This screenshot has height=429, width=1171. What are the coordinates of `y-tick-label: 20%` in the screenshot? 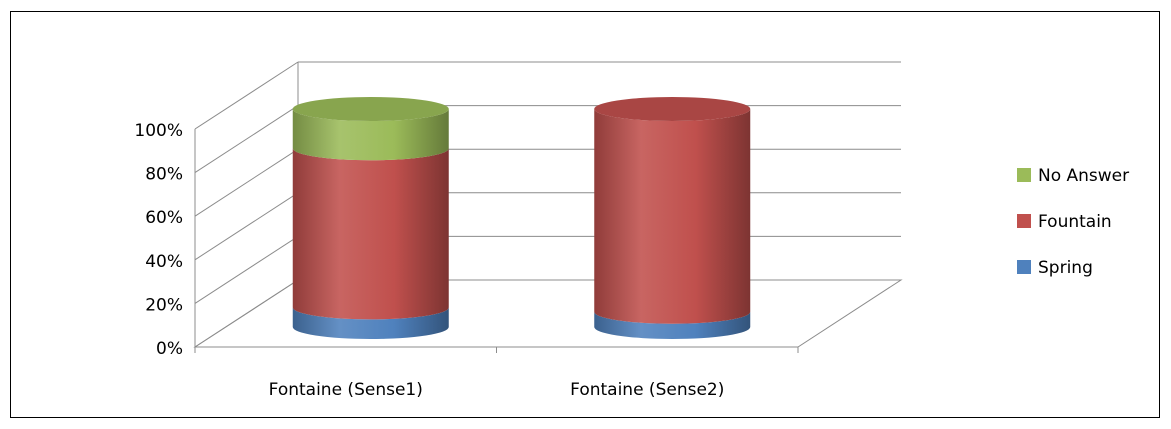 It's located at (164, 305).